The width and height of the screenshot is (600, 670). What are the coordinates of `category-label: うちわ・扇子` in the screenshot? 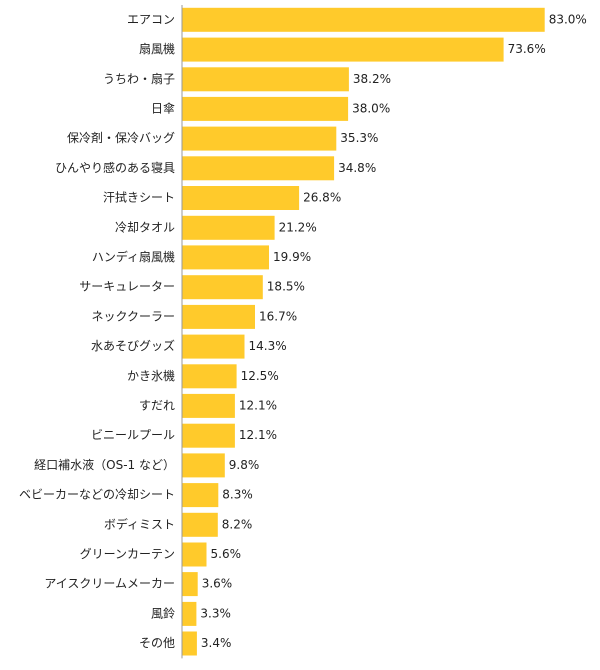 It's located at (139, 78).